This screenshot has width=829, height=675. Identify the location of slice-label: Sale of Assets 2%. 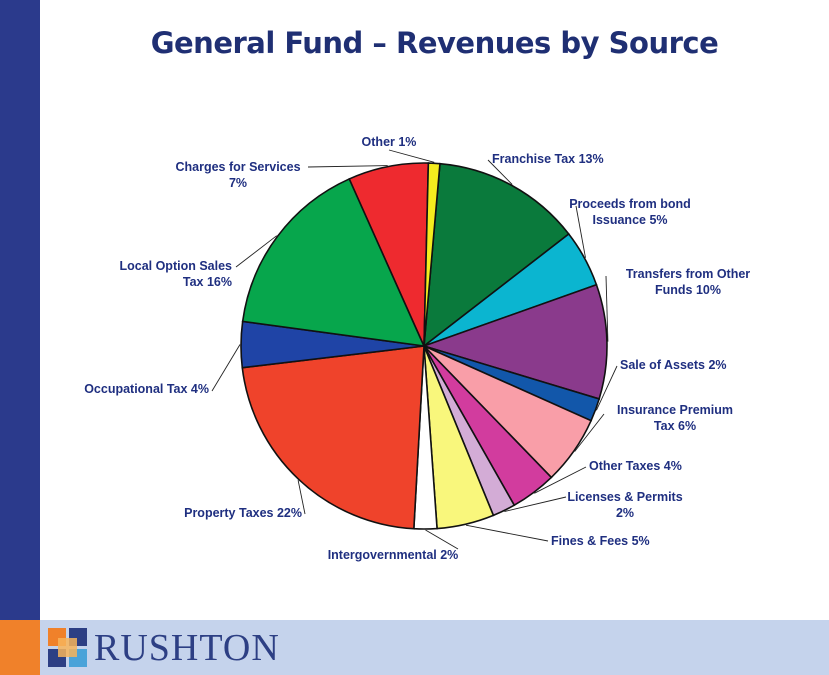
(673, 365).